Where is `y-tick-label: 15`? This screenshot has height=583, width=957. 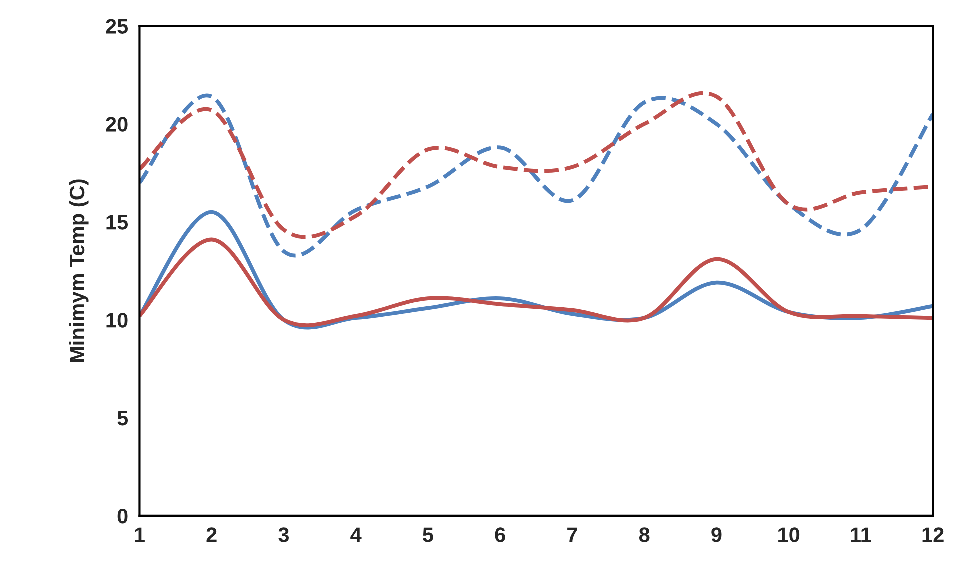
y-tick-label: 15 is located at coordinates (117, 222).